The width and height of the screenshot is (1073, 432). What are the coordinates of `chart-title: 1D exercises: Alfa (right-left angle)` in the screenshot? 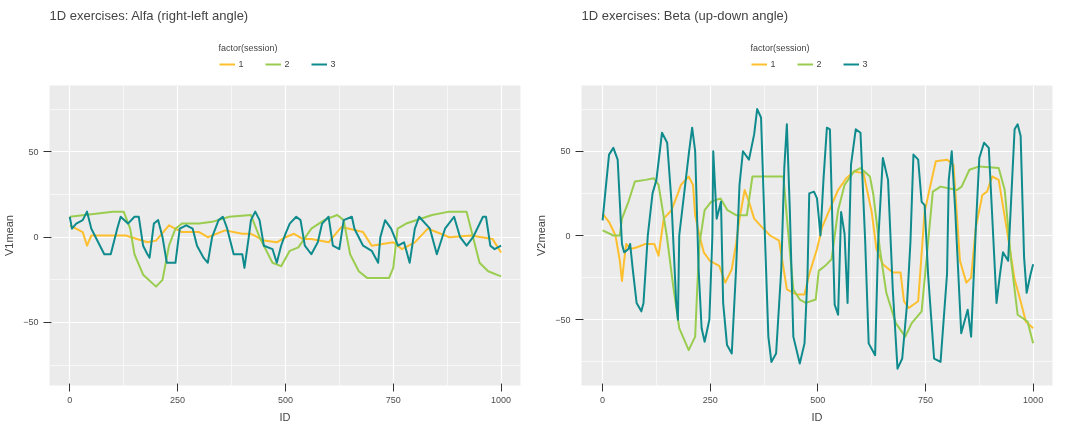 It's located at (149, 15).